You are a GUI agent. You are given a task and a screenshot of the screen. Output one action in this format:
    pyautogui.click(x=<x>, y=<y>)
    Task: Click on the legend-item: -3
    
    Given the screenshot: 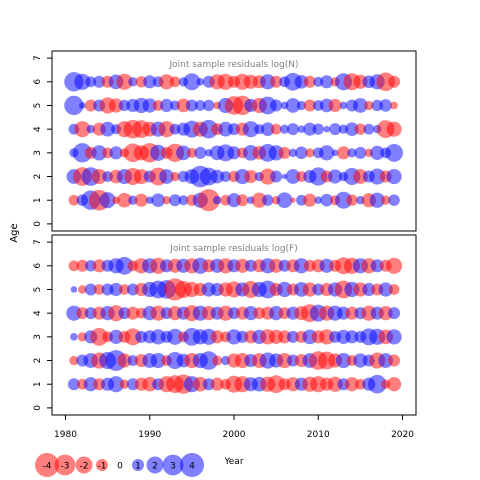 What is the action you would take?
    pyautogui.click(x=65, y=465)
    